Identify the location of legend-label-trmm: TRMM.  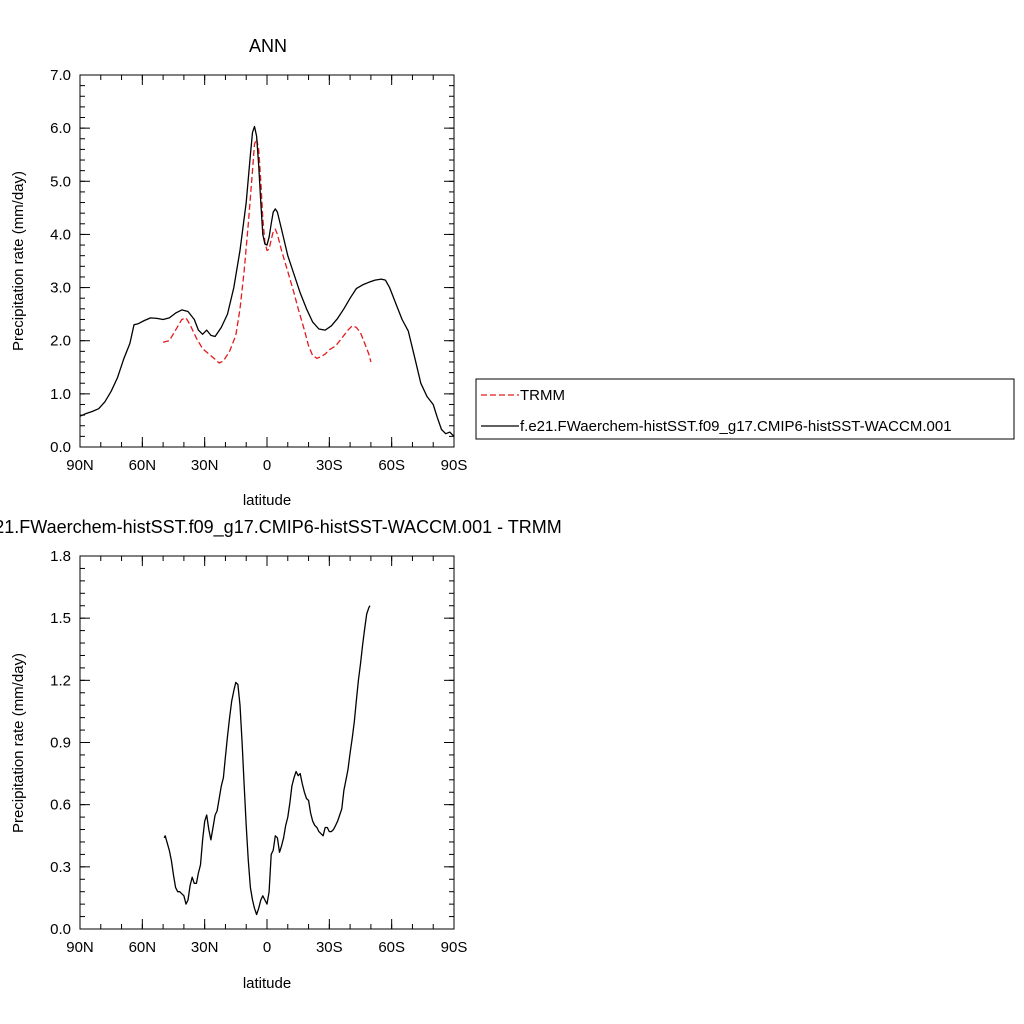
(542, 395).